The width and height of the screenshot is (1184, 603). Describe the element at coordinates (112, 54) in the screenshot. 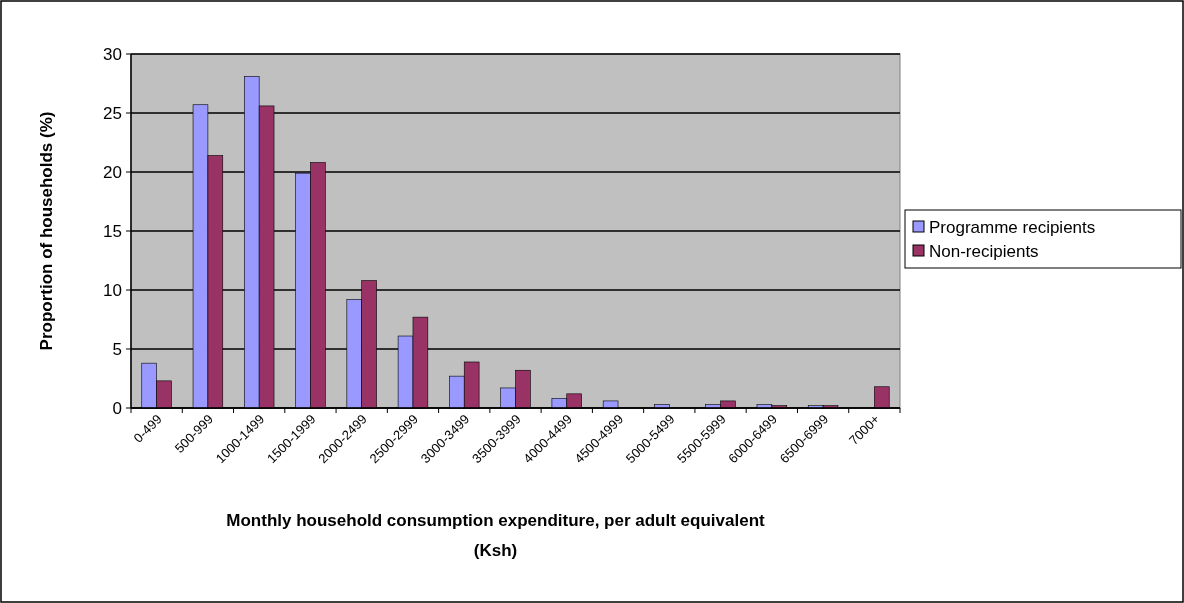

I see `y-tick-label: 30` at that location.